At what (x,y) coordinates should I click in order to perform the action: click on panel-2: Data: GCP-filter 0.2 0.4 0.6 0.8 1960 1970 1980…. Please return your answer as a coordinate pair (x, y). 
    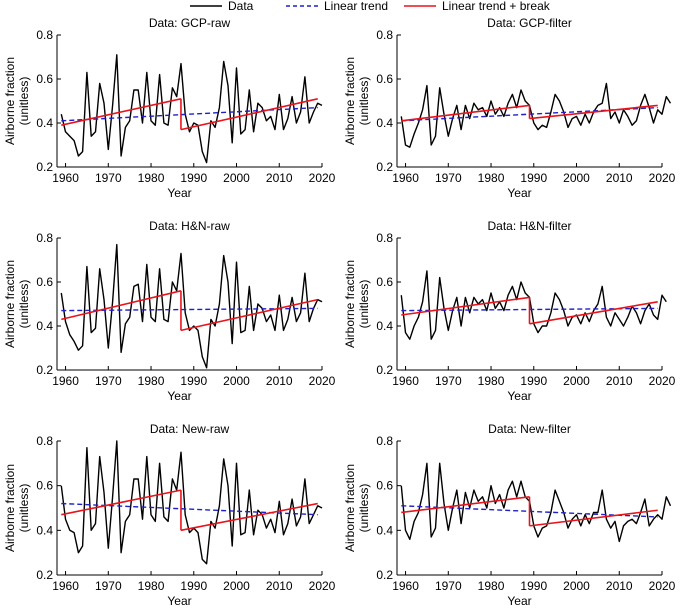
    Looking at the image, I should click on (509, 108).